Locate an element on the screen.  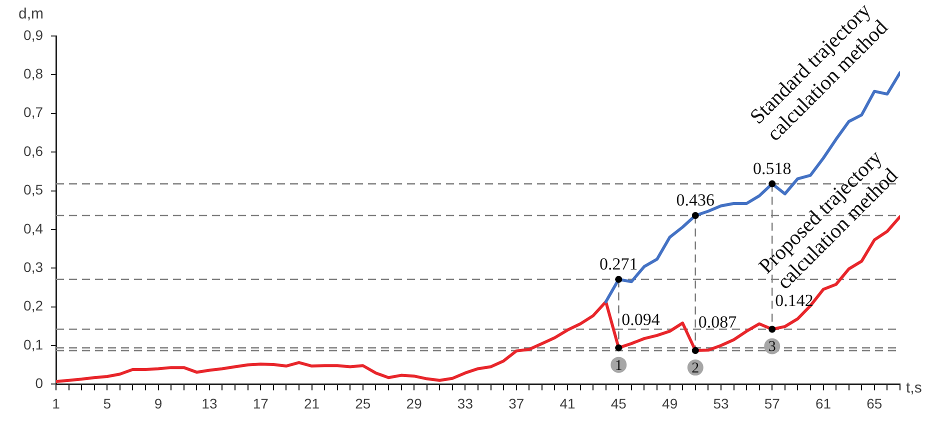
annotation: 1 is located at coordinates (618, 366).